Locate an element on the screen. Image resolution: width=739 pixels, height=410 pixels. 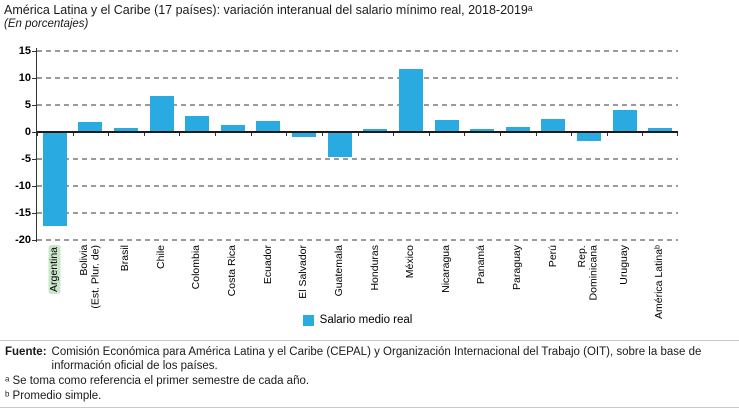
x-axis-label: Brasil is located at coordinates (125, 258).